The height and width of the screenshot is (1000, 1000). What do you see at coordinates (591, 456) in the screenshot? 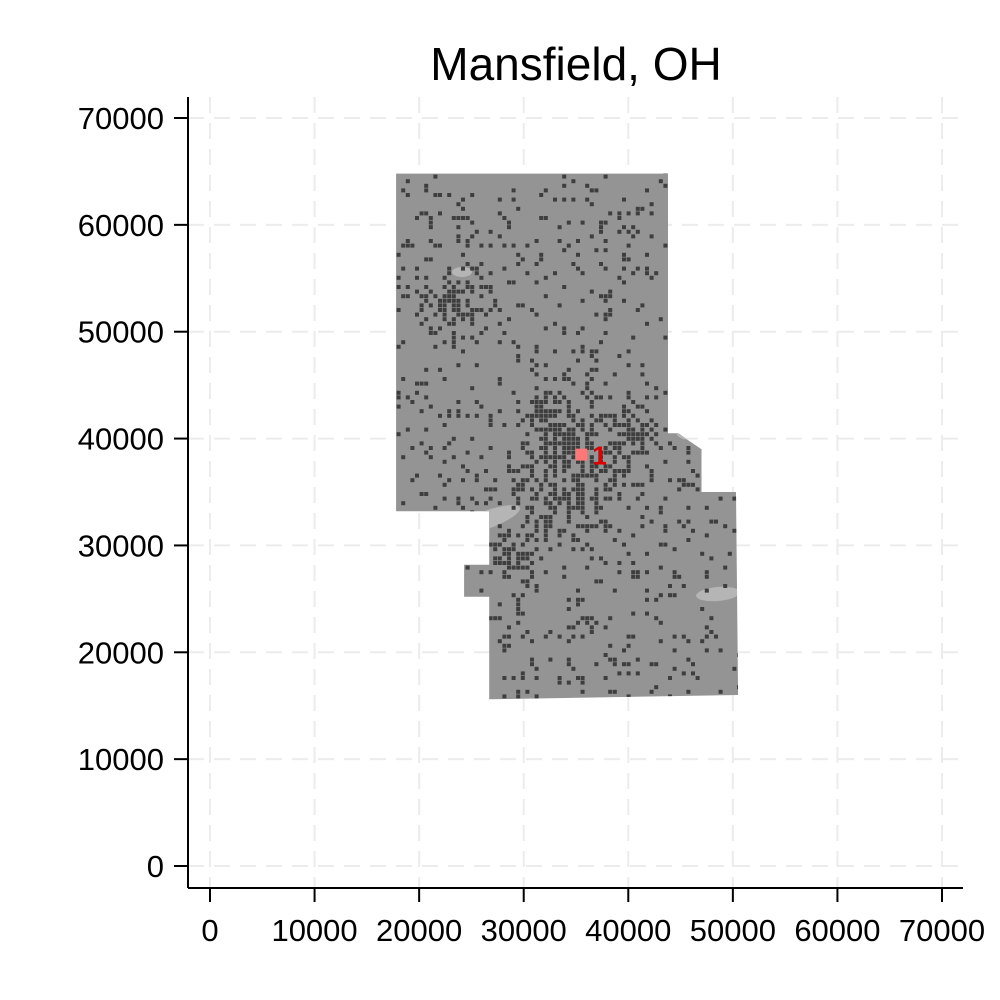
I see `location-marker: 1` at bounding box center [591, 456].